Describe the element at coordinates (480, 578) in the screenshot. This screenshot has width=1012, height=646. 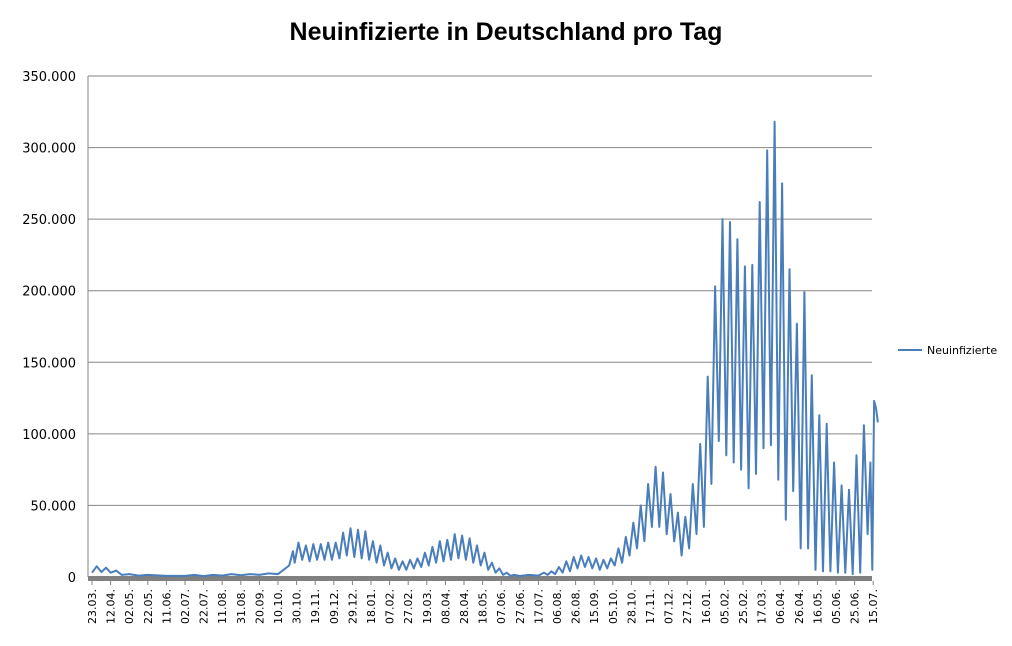
I see `x-axis-baseline` at that location.